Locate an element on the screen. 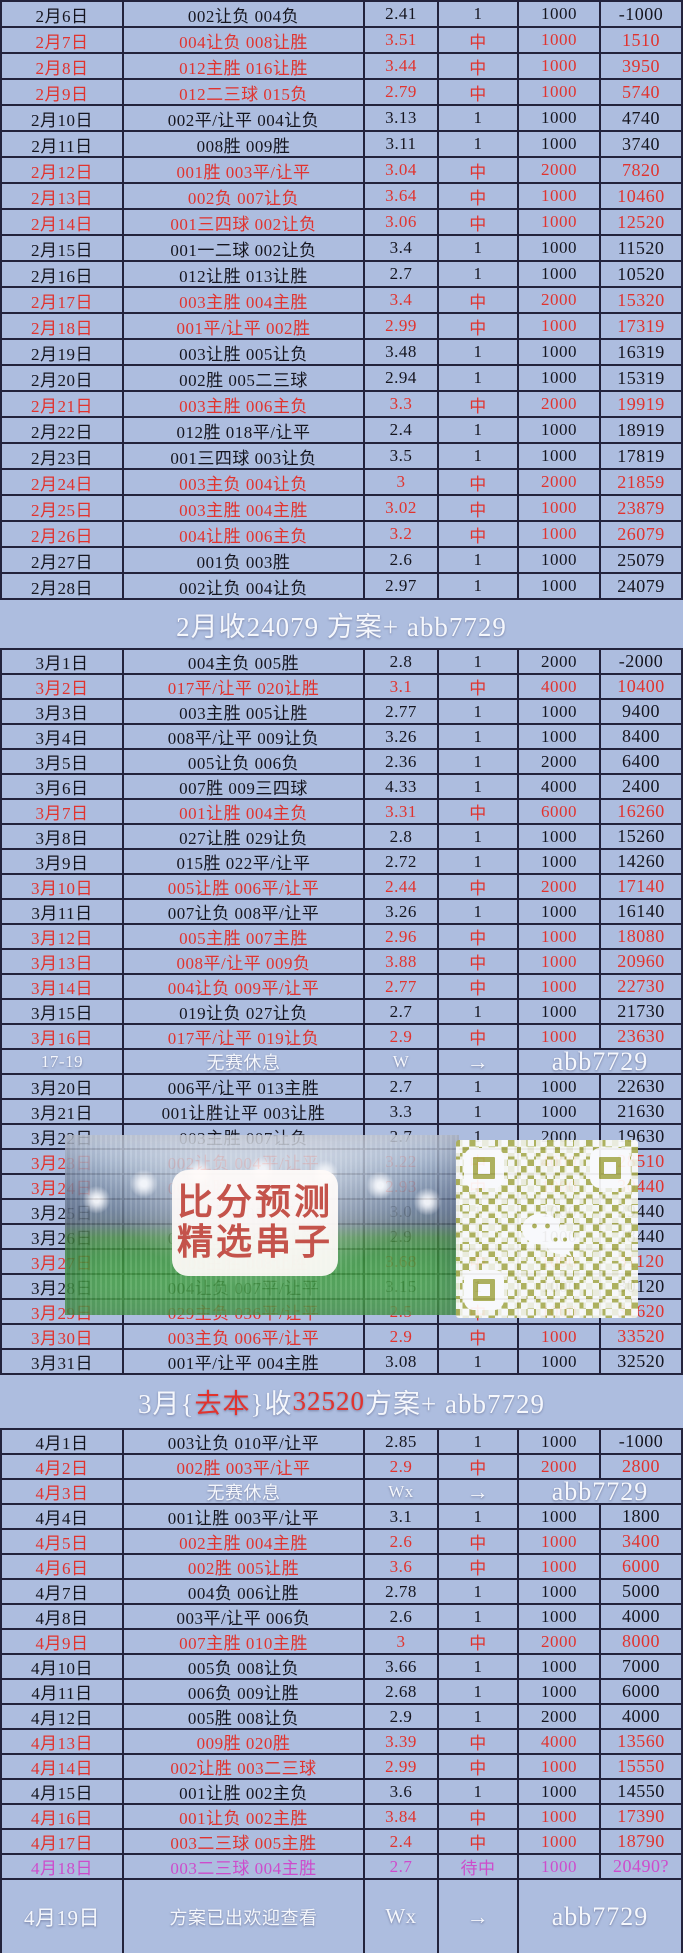 This screenshot has width=683, height=1953. date-cell: 2月21日 is located at coordinates (62, 406).